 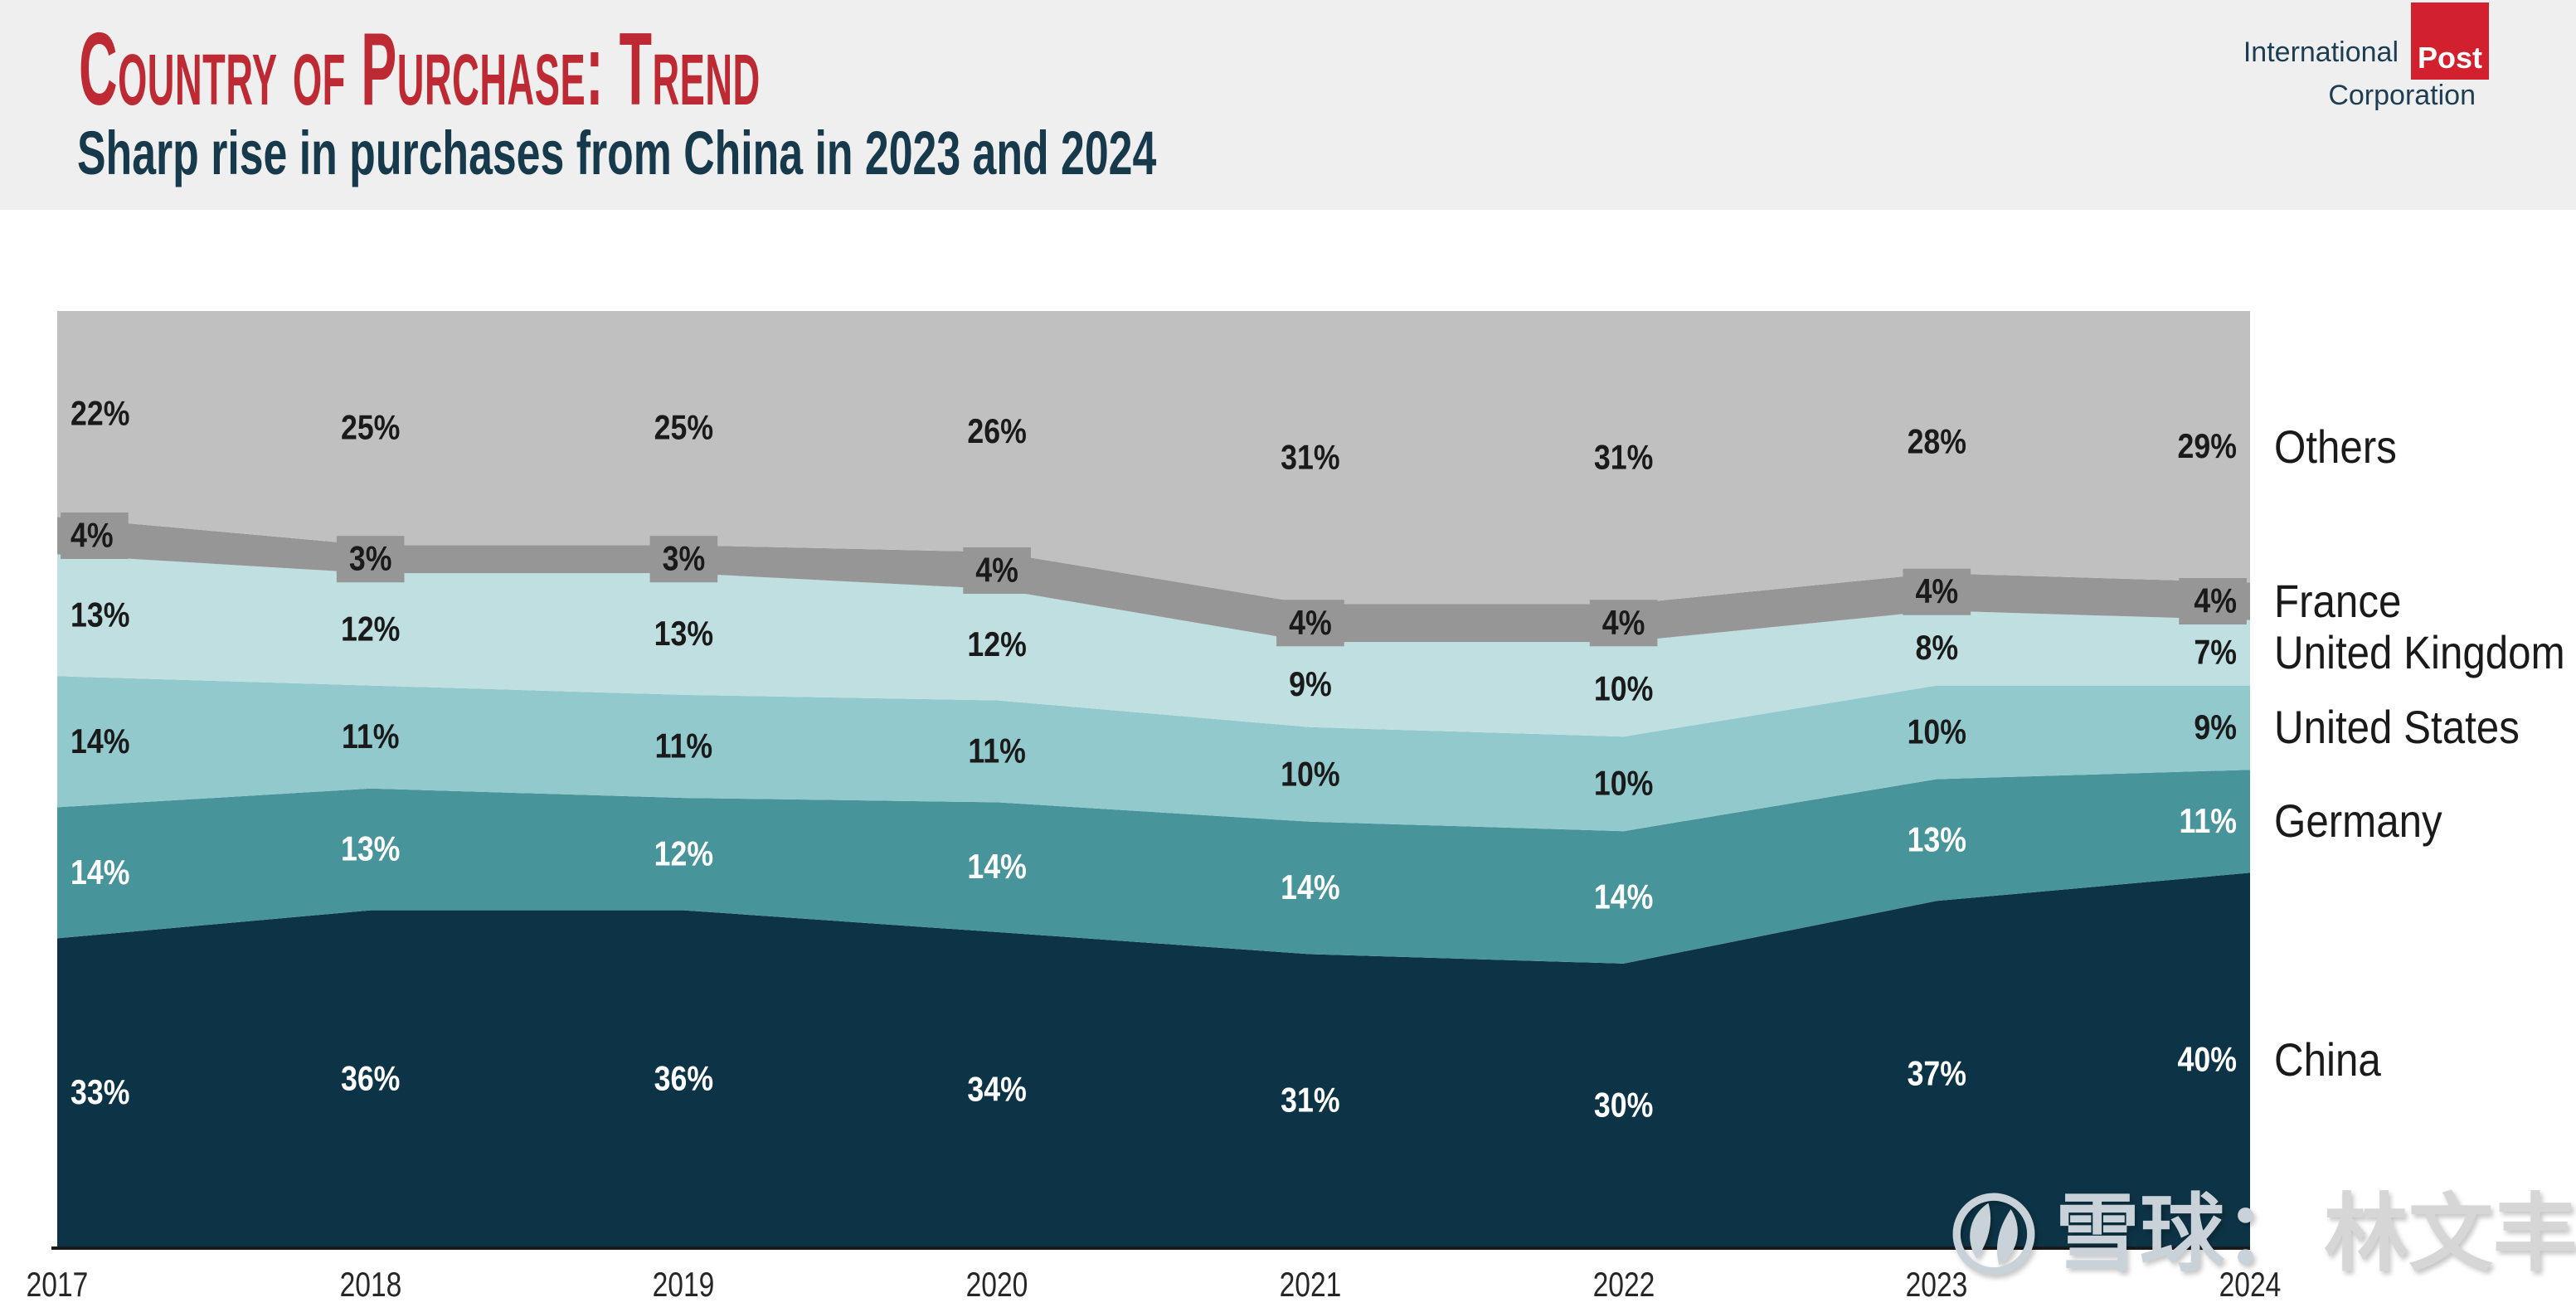 I want to click on value-label: 7%, so click(x=2215, y=653).